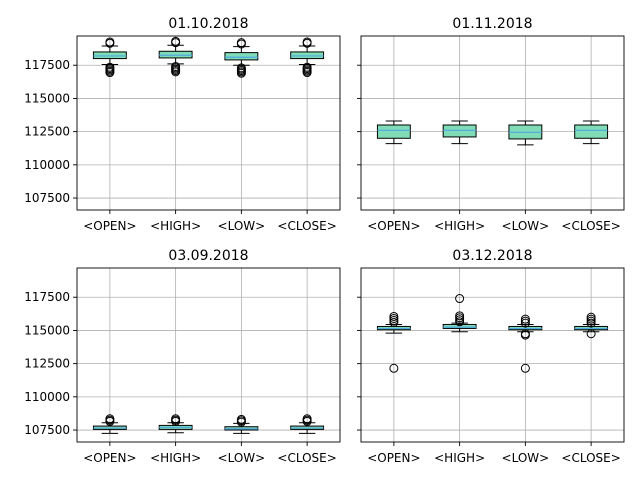 Image resolution: width=640 pixels, height=485 pixels. I want to click on chart-title: 03.12.2018, so click(492, 256).